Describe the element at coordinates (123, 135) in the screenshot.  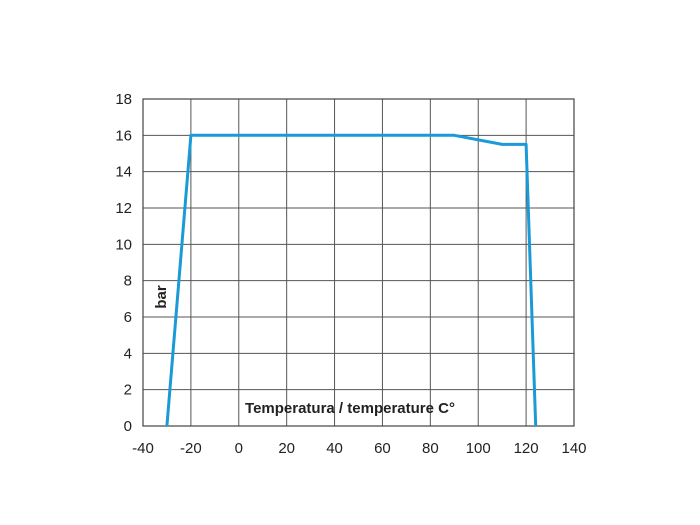
I see `y-tick-label: 16` at that location.